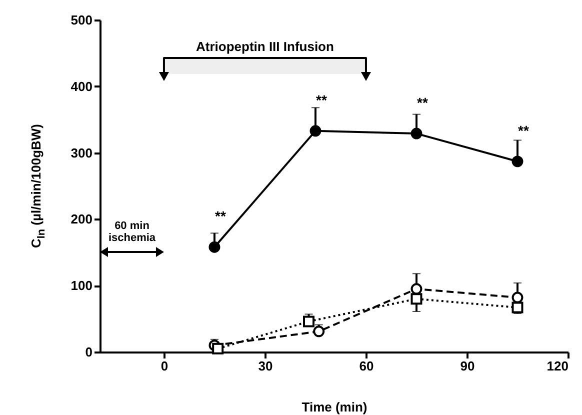  I want to click on x-tick-label: 120, so click(557, 366).